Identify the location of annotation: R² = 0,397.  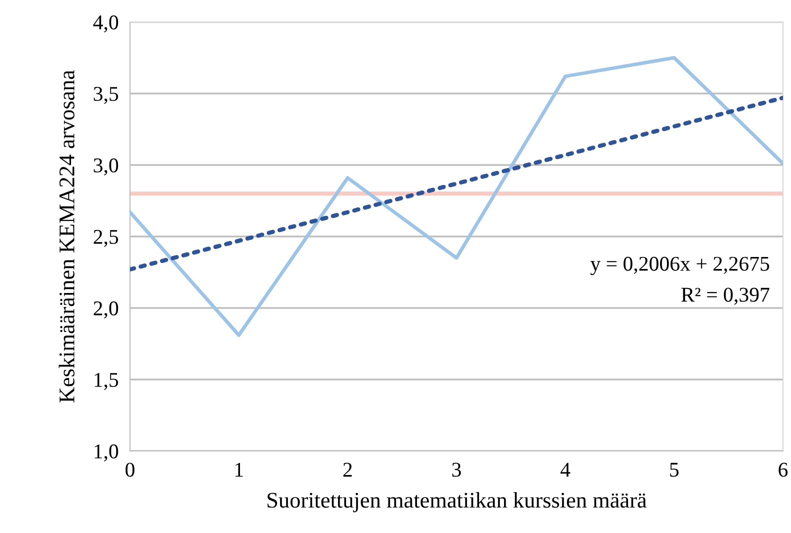
(725, 296).